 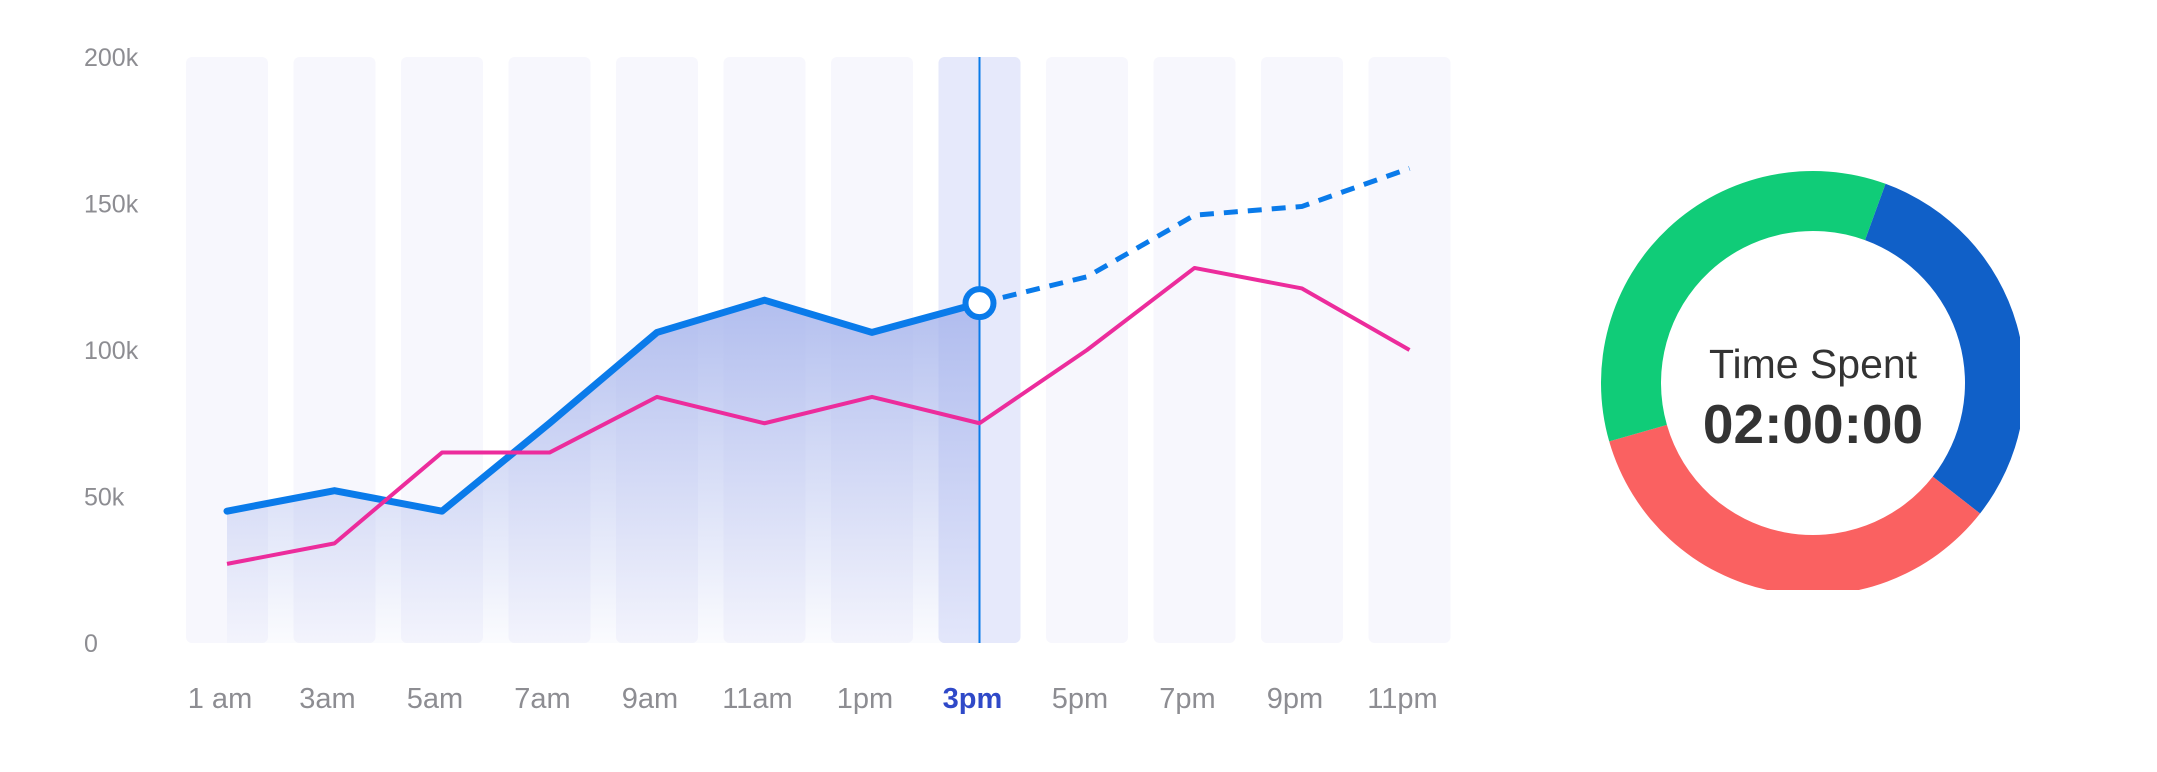 I want to click on y-tick-label: 100k, so click(x=111, y=351).